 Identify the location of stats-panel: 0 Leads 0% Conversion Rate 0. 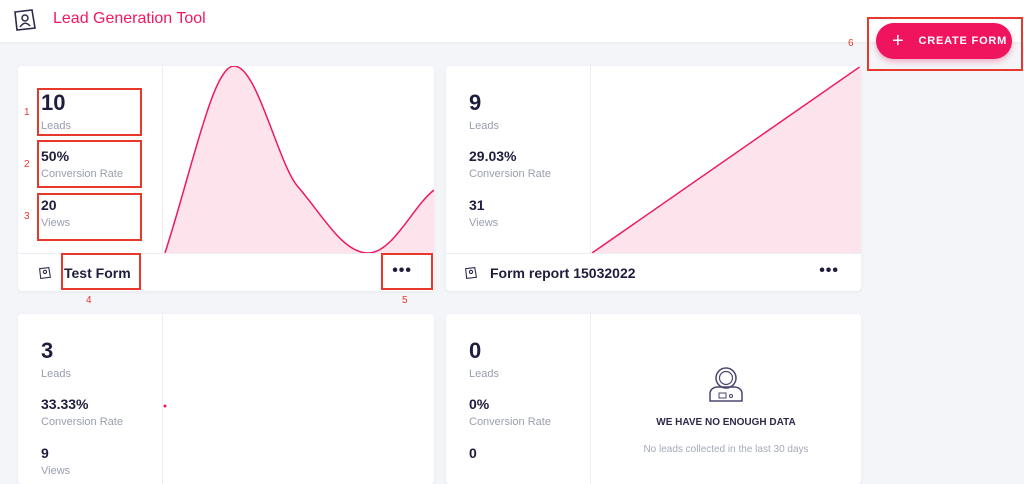
(518, 399).